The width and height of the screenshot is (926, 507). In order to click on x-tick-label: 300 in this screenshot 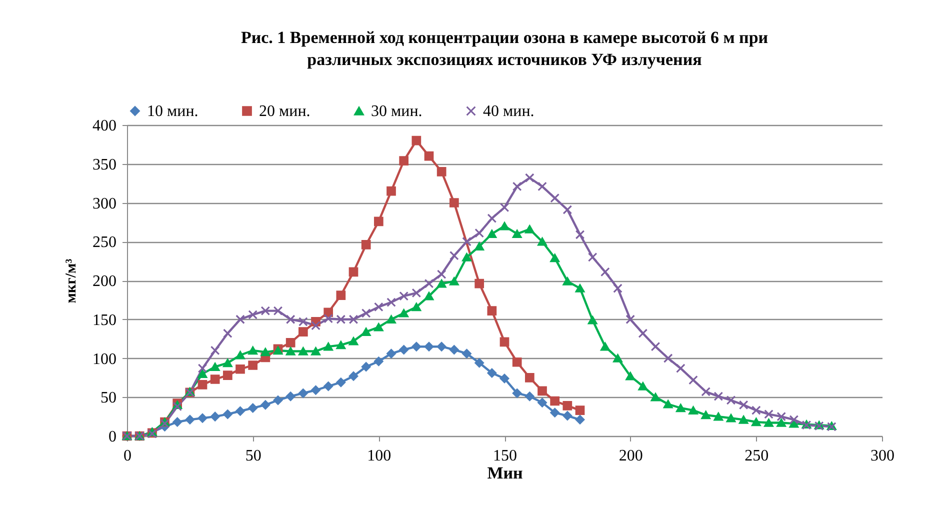, I will do `click(882, 456)`.